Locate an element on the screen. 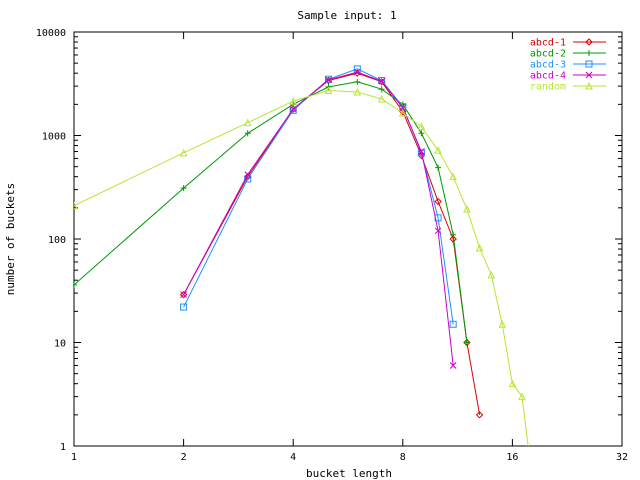  x-tick: 8 is located at coordinates (403, 247).